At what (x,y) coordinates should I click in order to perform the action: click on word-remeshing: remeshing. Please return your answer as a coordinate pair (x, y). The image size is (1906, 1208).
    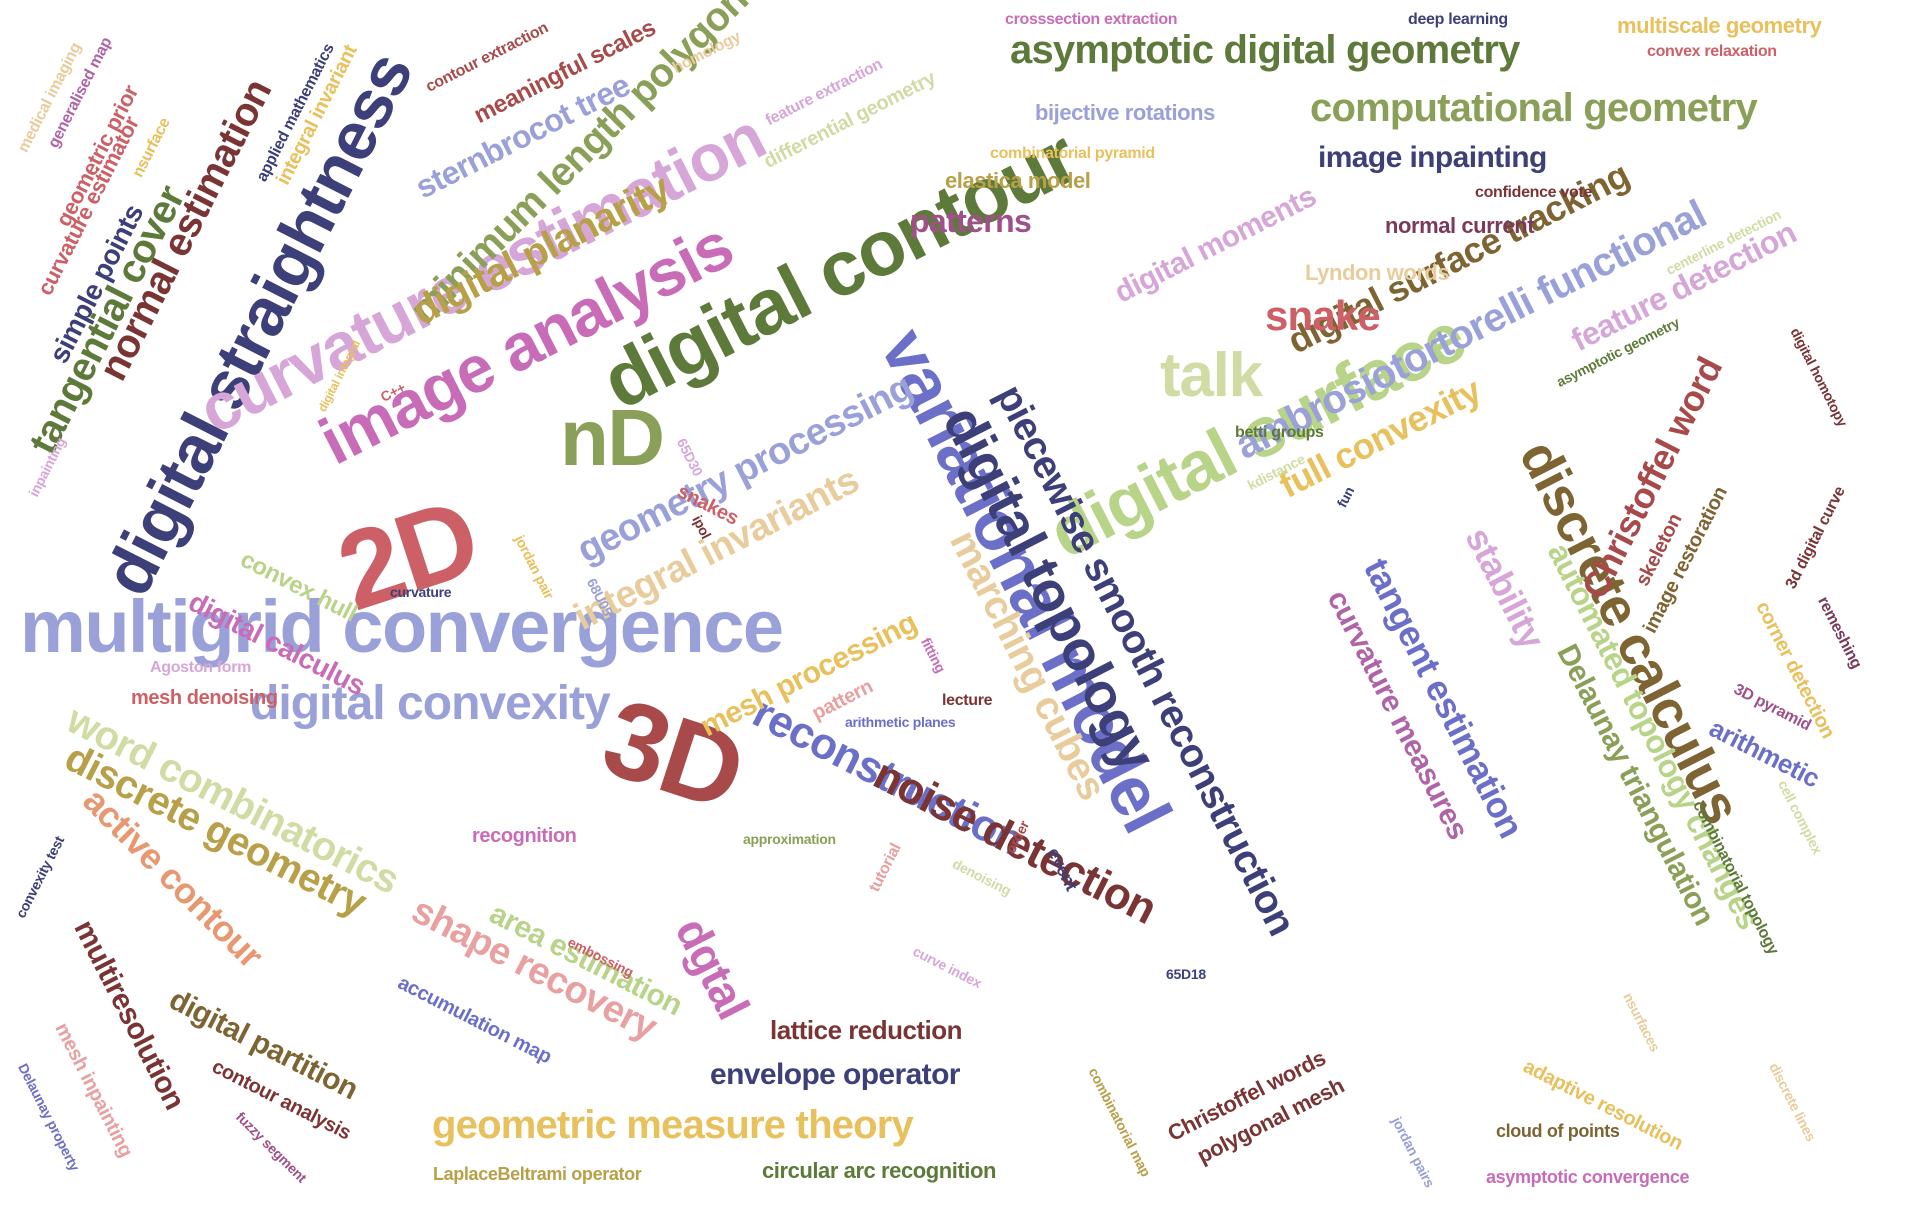
    Looking at the image, I should click on (1839, 633).